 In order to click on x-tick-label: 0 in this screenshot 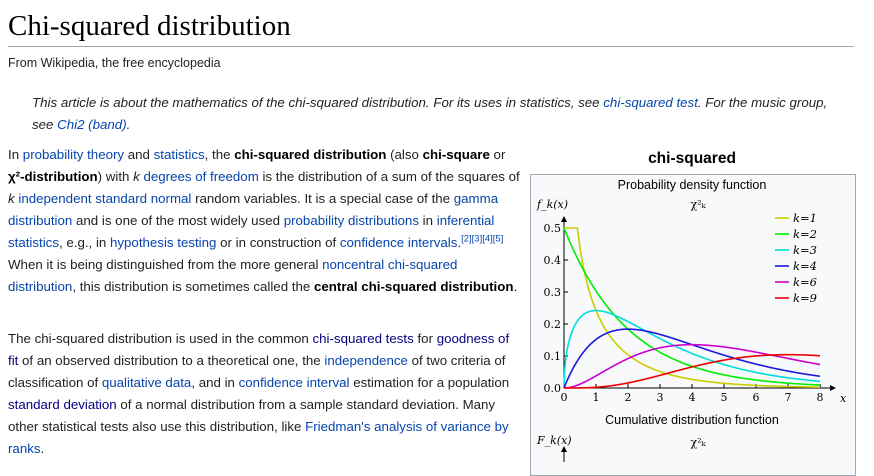, I will do `click(564, 397)`.